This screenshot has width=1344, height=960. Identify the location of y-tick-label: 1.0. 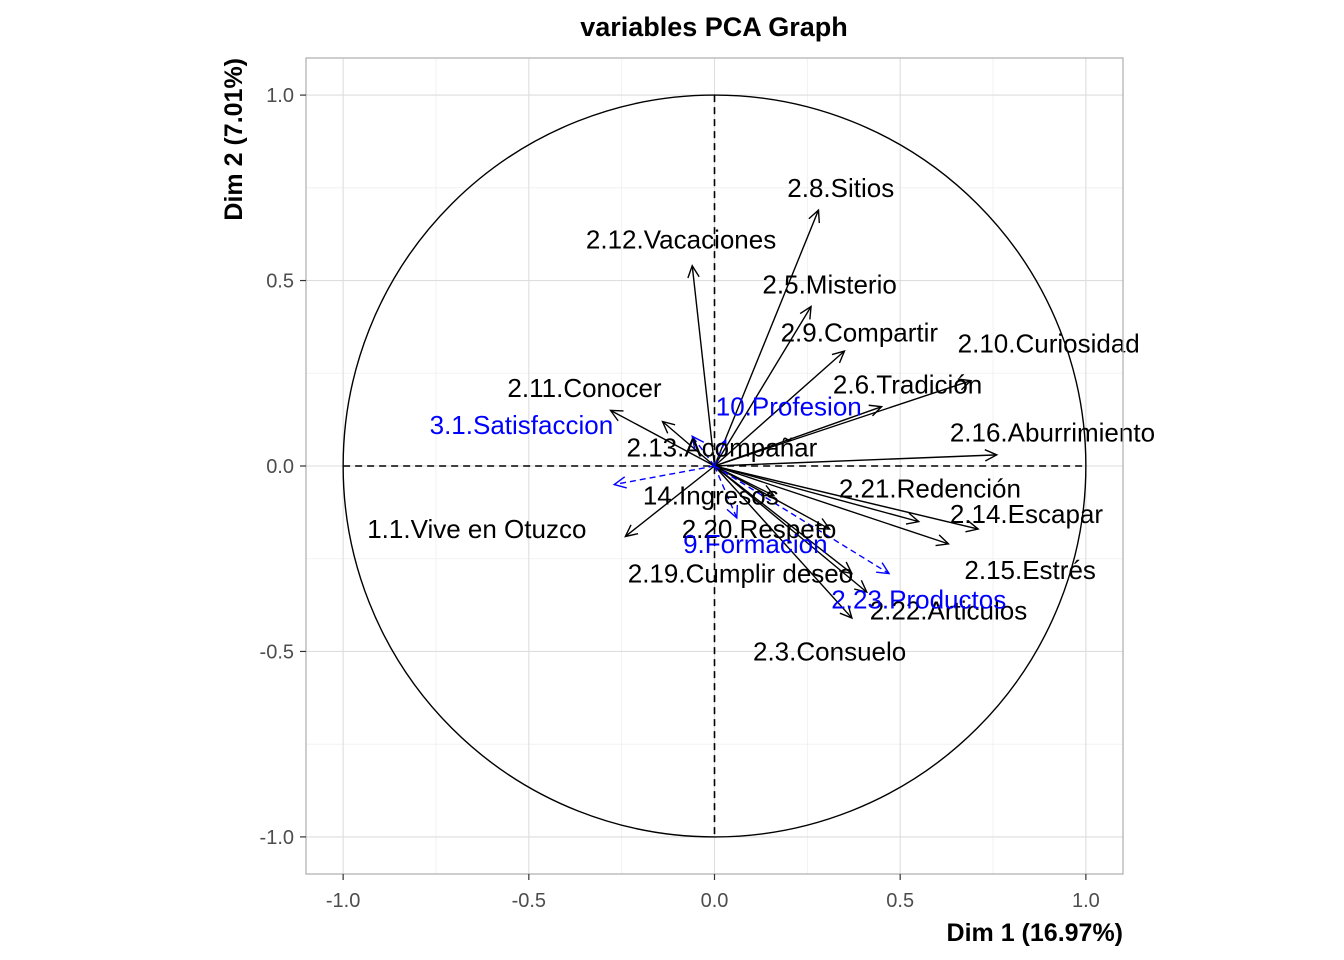
(280, 96).